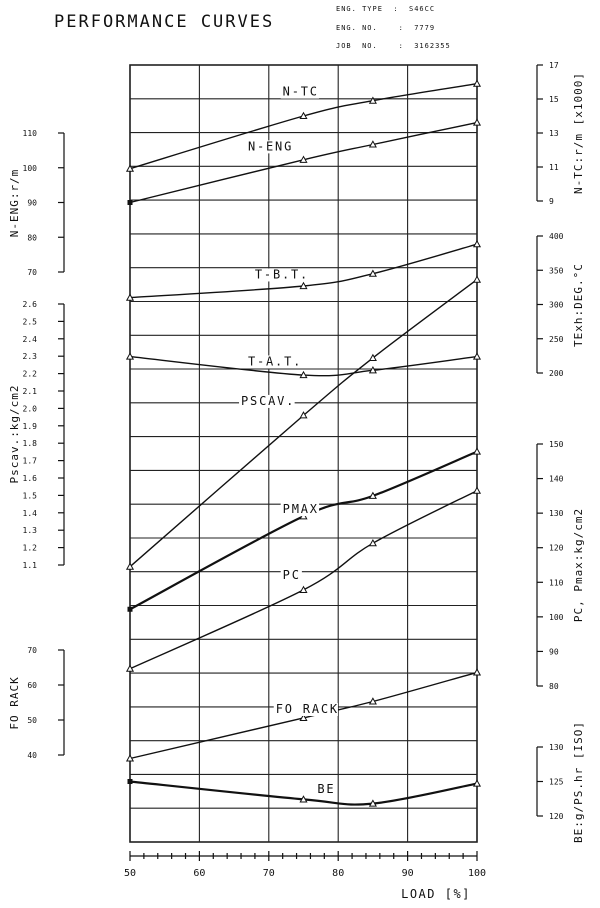 Image resolution: width=600 pixels, height=908 pixels. I want to click on y-tick-label: 40, so click(32, 755).